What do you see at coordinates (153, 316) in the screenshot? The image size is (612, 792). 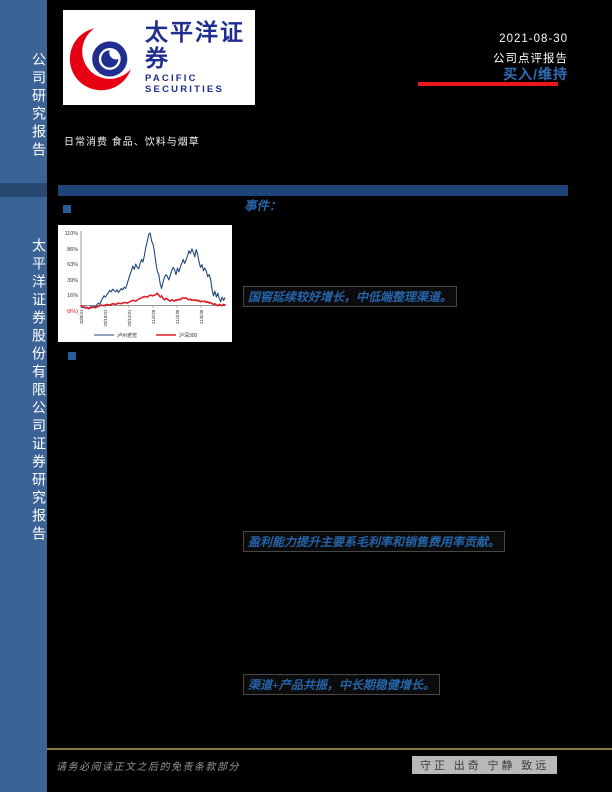 I see `svg-text: 21/2/28` at bounding box center [153, 316].